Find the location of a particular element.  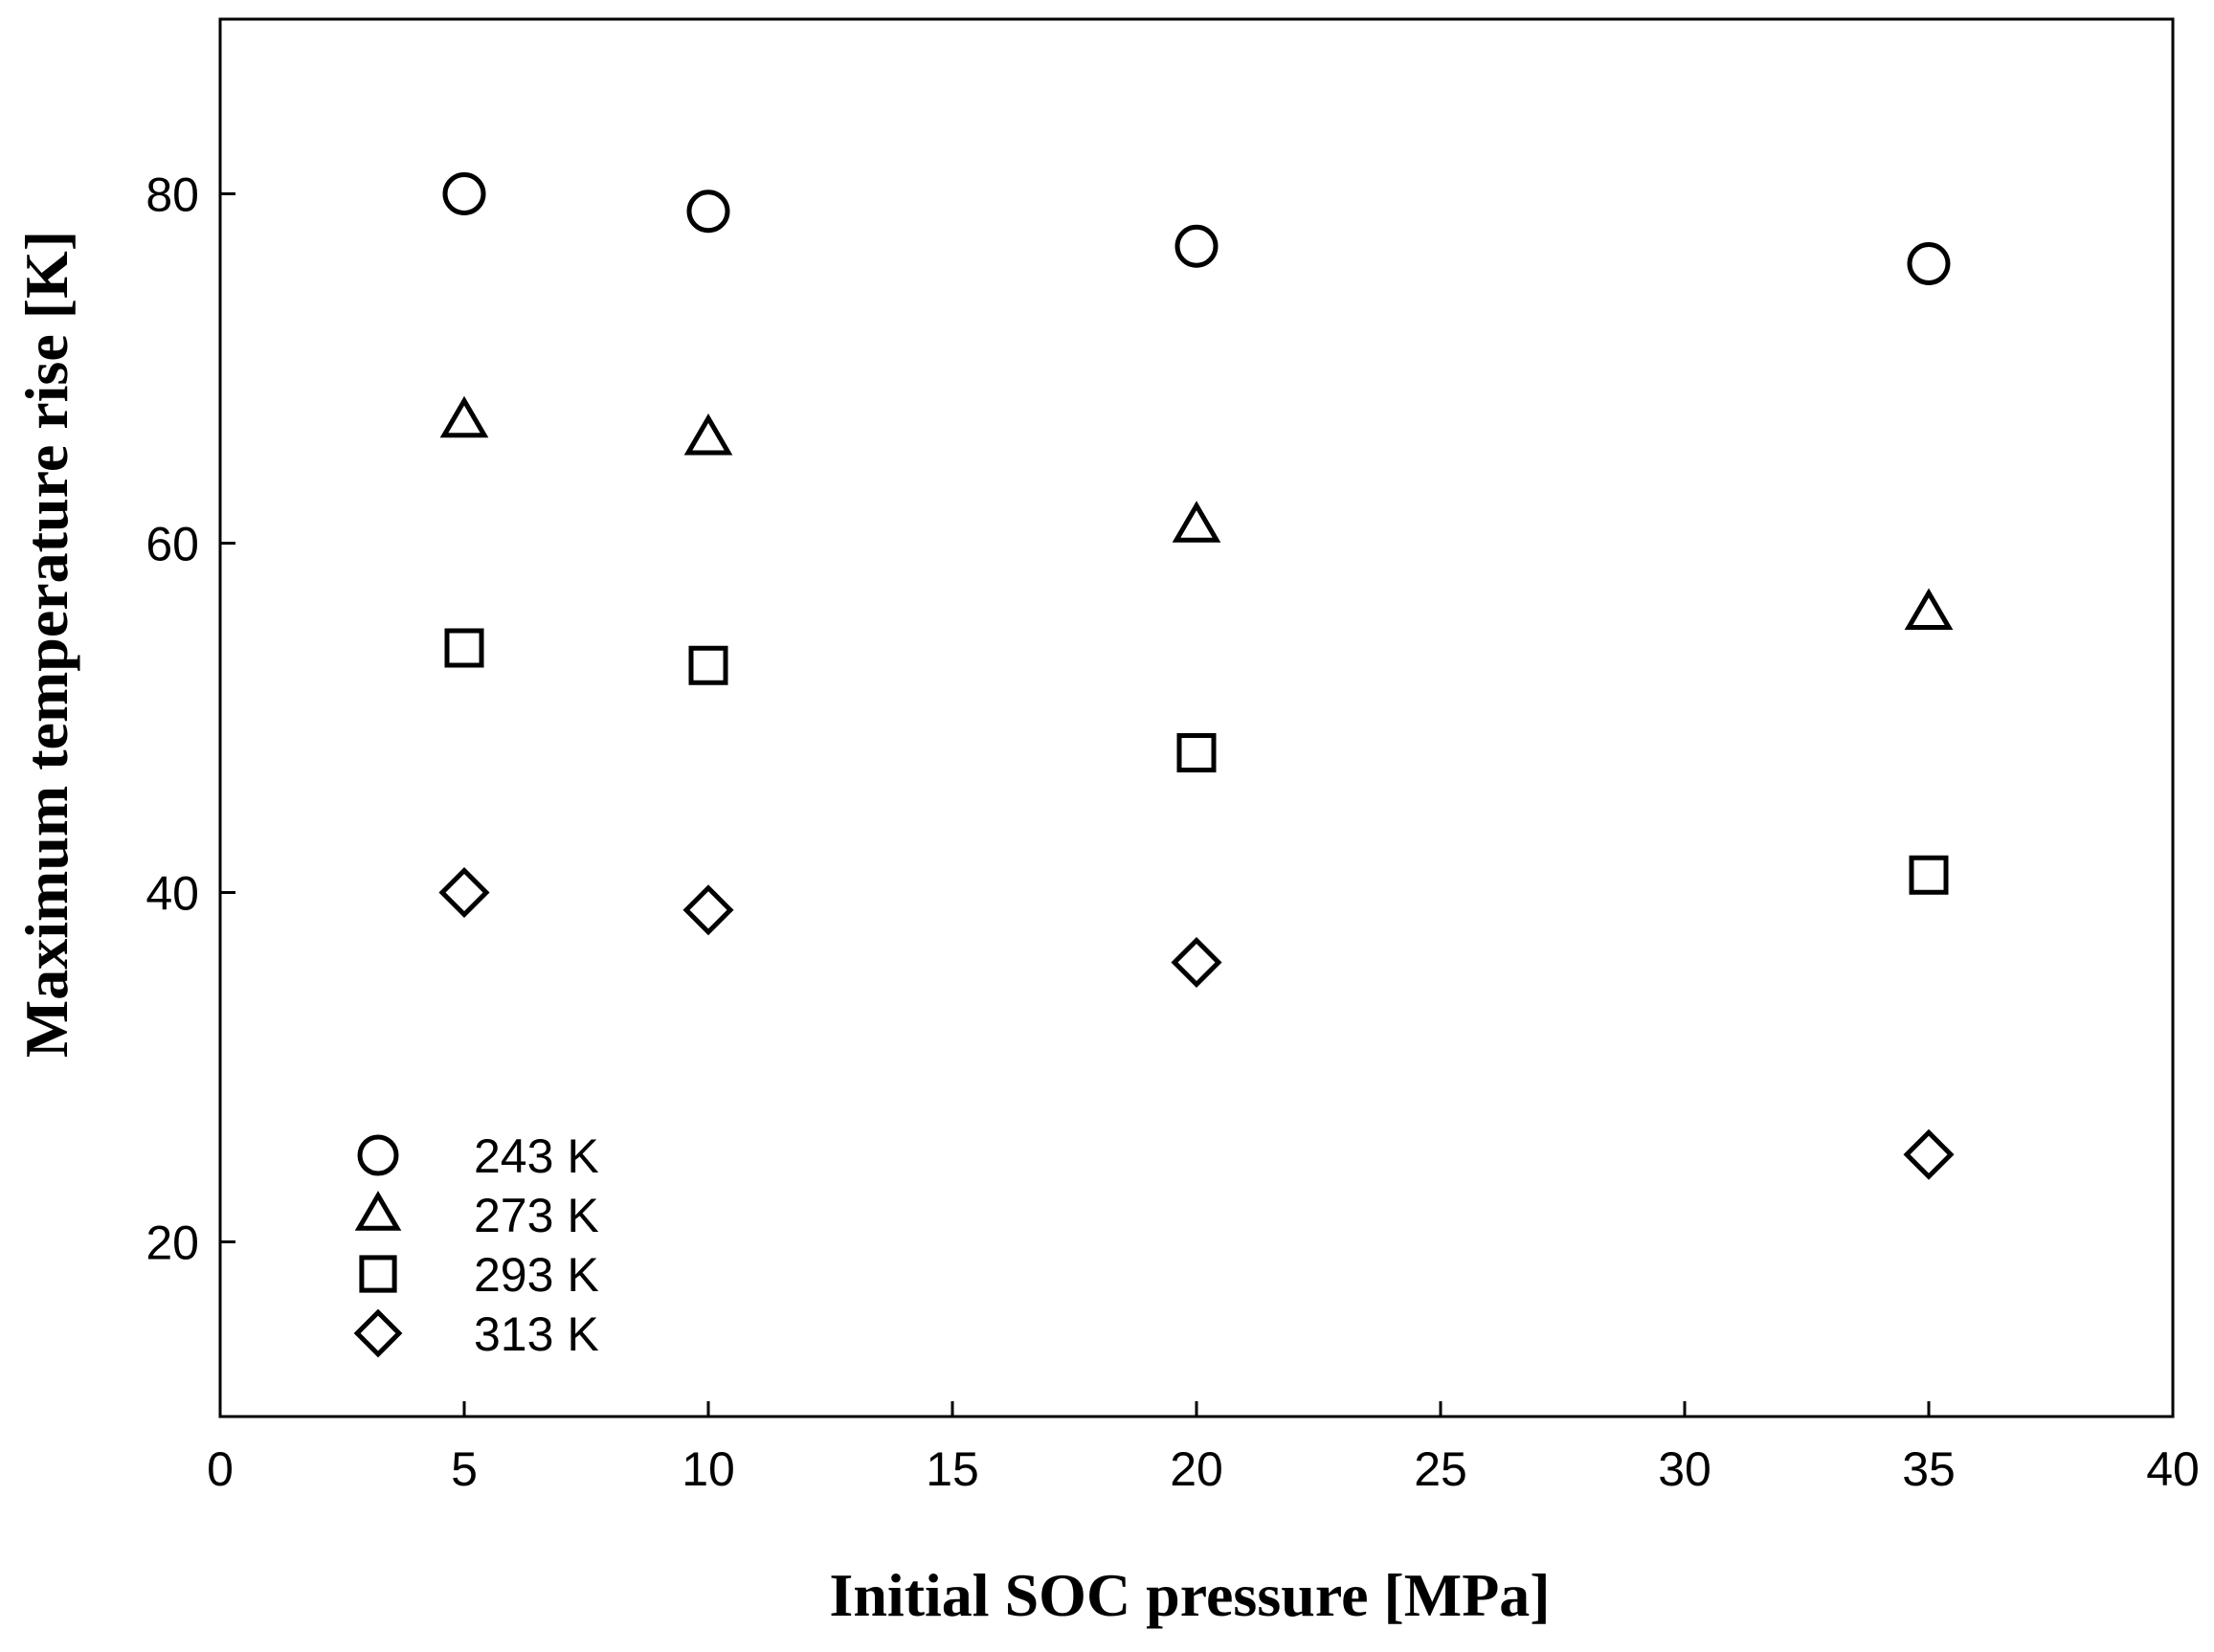

legend-marker-diamond is located at coordinates (378, 1333).